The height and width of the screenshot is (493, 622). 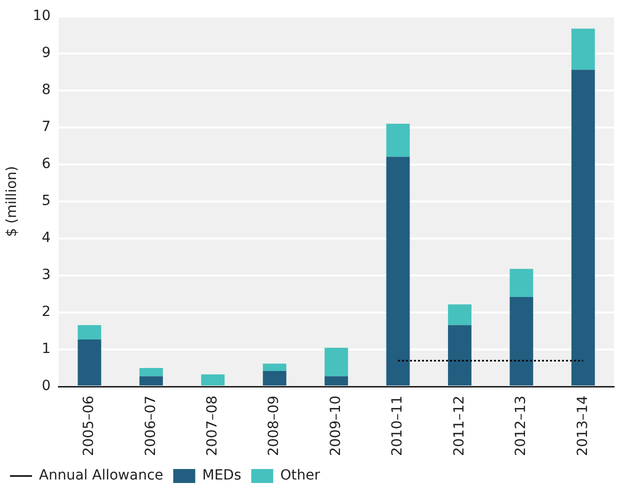 What do you see at coordinates (46, 90) in the screenshot?
I see `y-tick-label: 8` at bounding box center [46, 90].